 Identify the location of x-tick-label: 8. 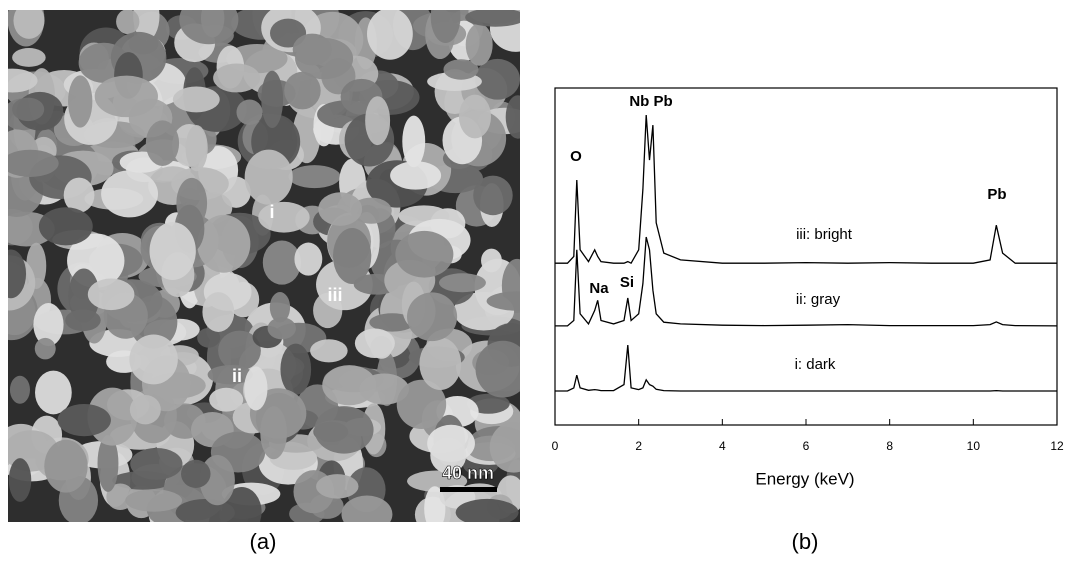
(889, 446).